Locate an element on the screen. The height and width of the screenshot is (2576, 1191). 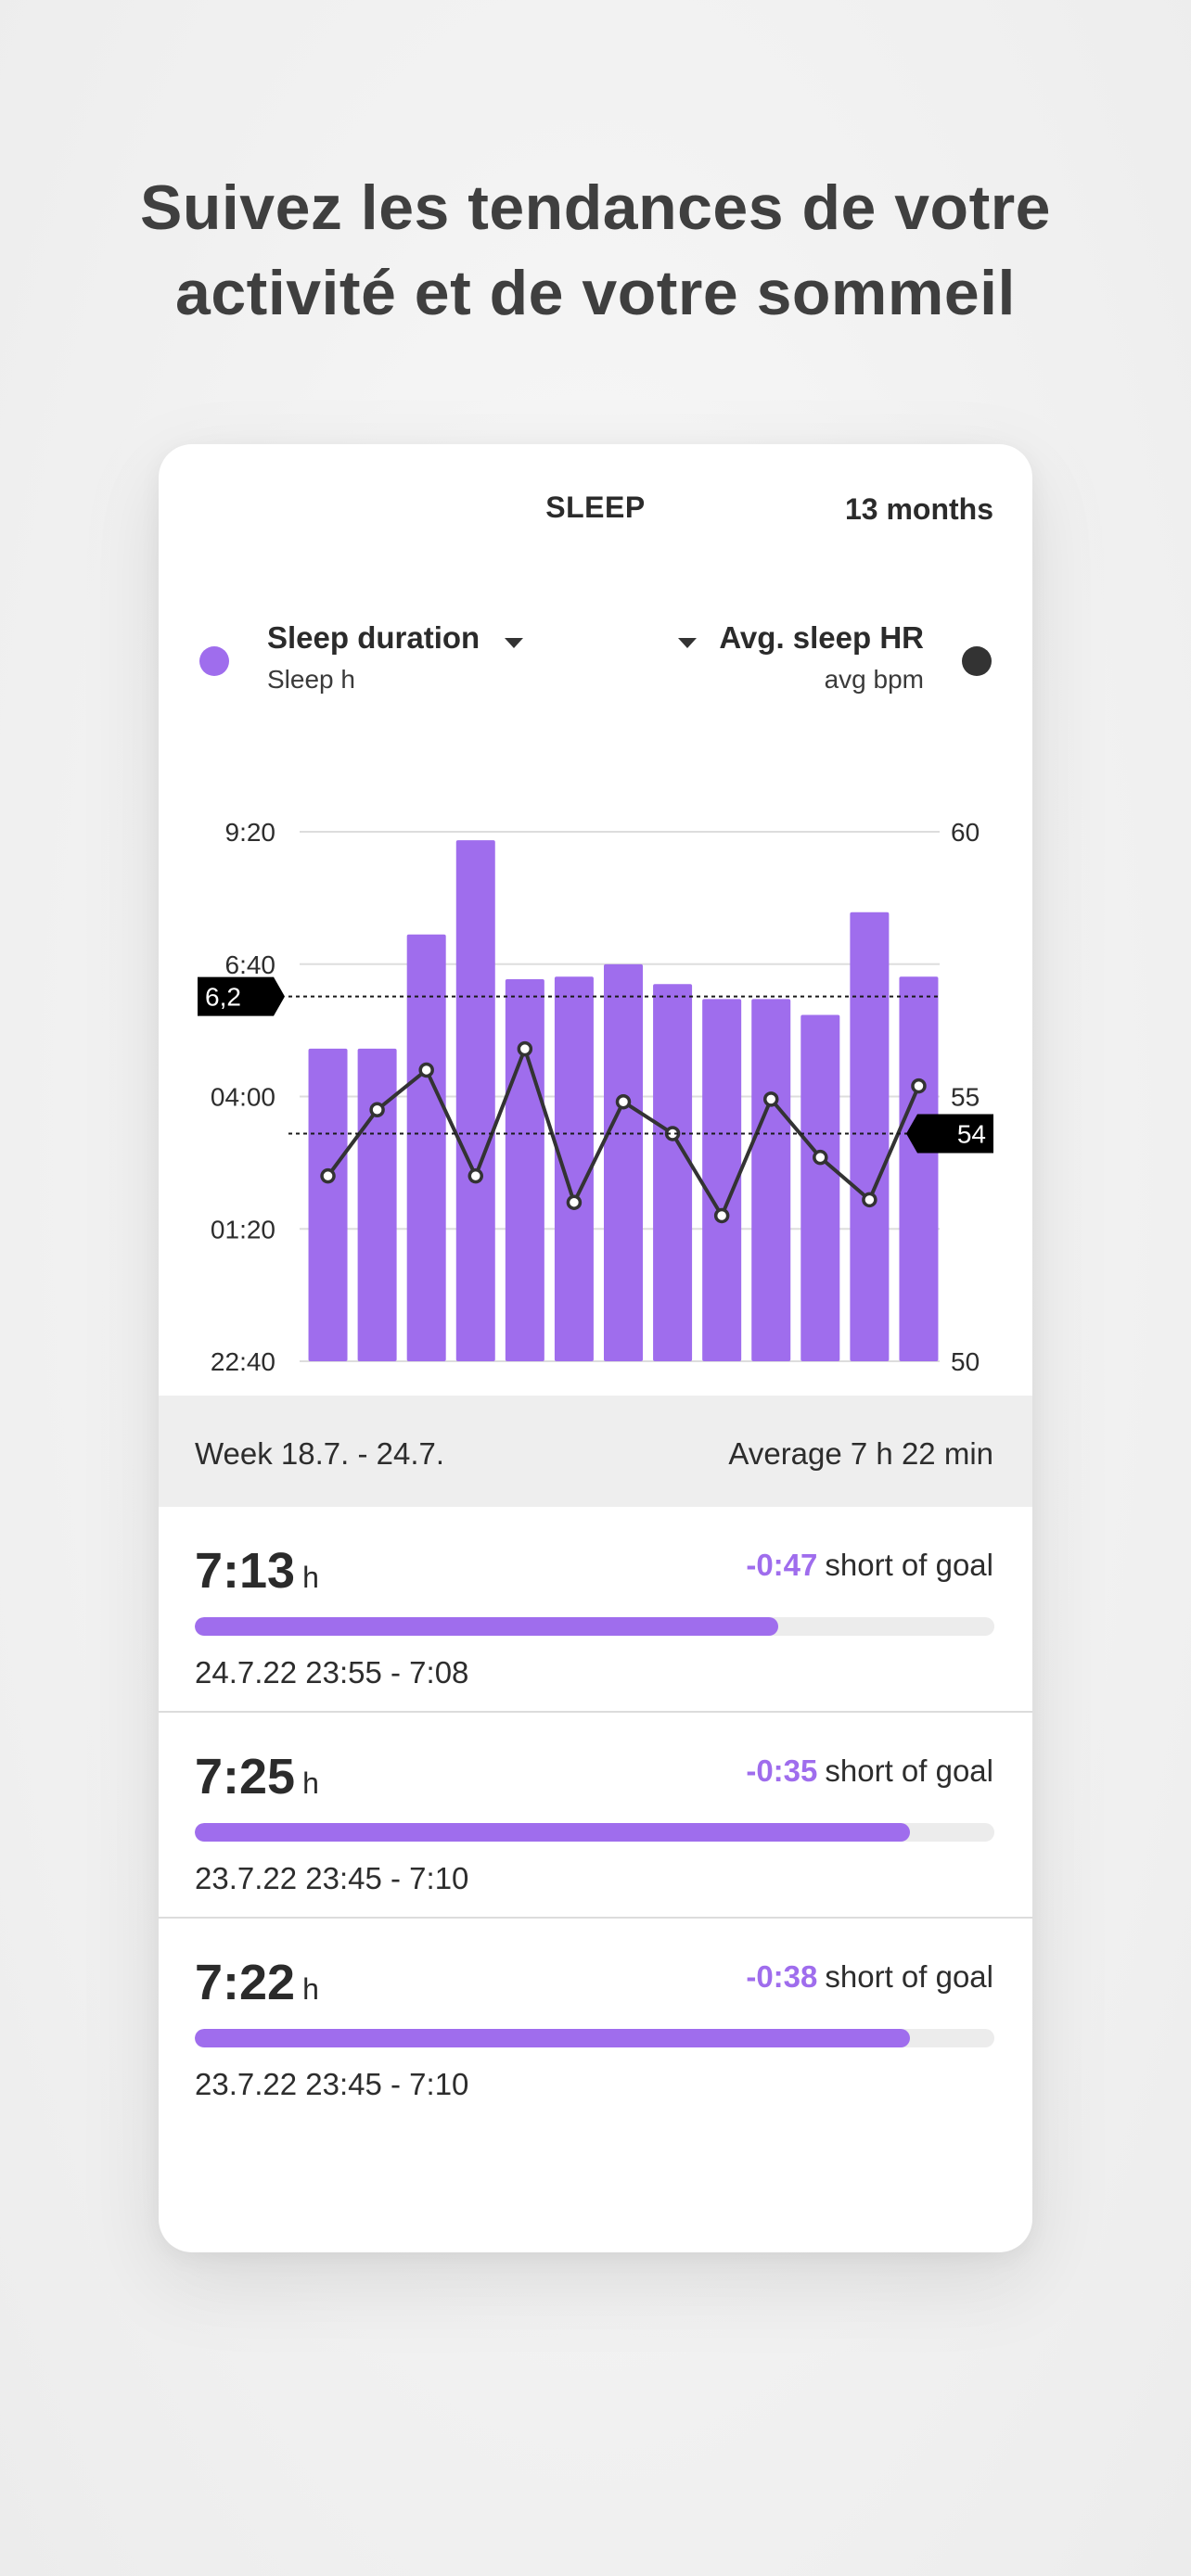
entry-goal-diff: -0:35 short of goal is located at coordinates (869, 1771).